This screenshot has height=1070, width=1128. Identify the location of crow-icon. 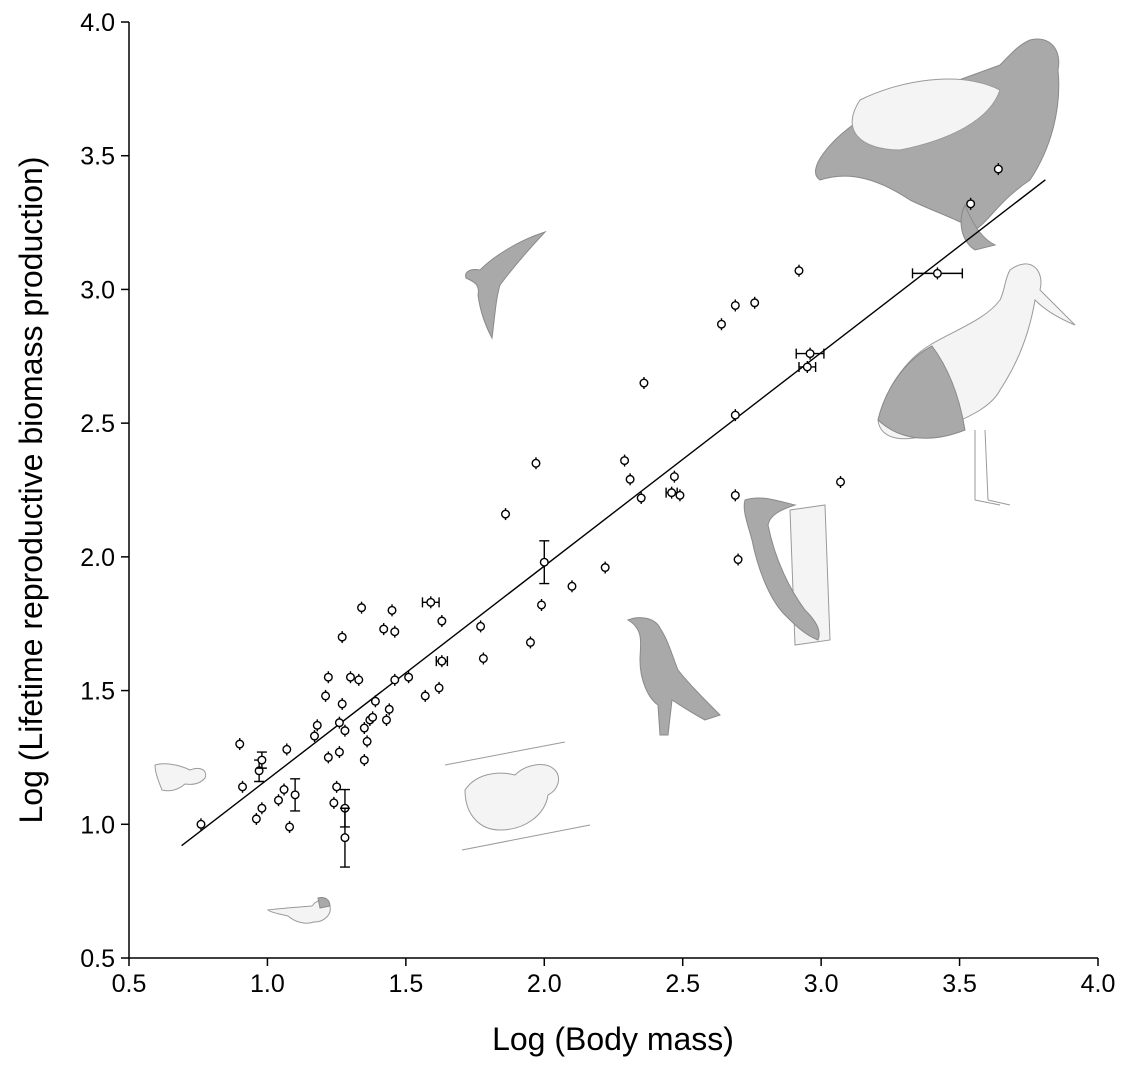
(673, 676).